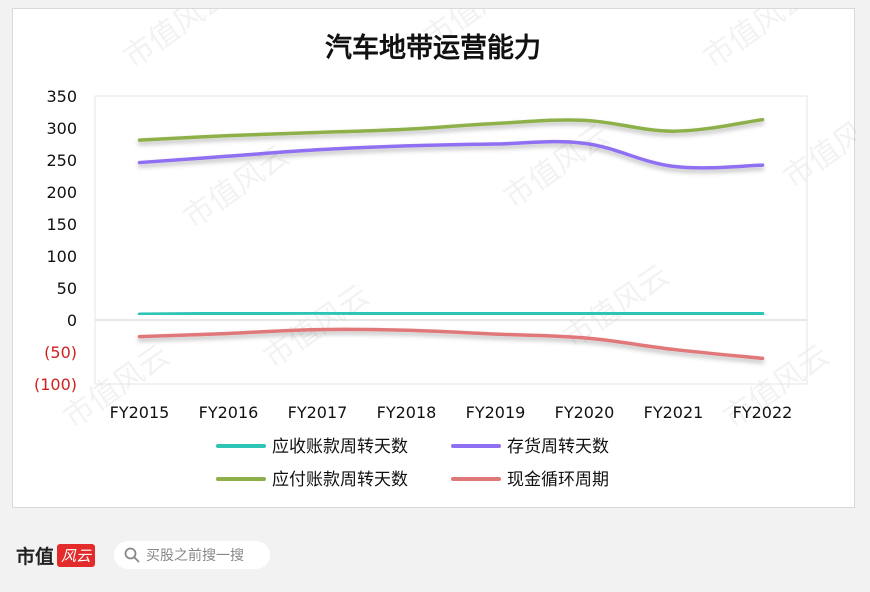 This screenshot has width=870, height=592. I want to click on x-tick-label: FY2016, so click(229, 412).